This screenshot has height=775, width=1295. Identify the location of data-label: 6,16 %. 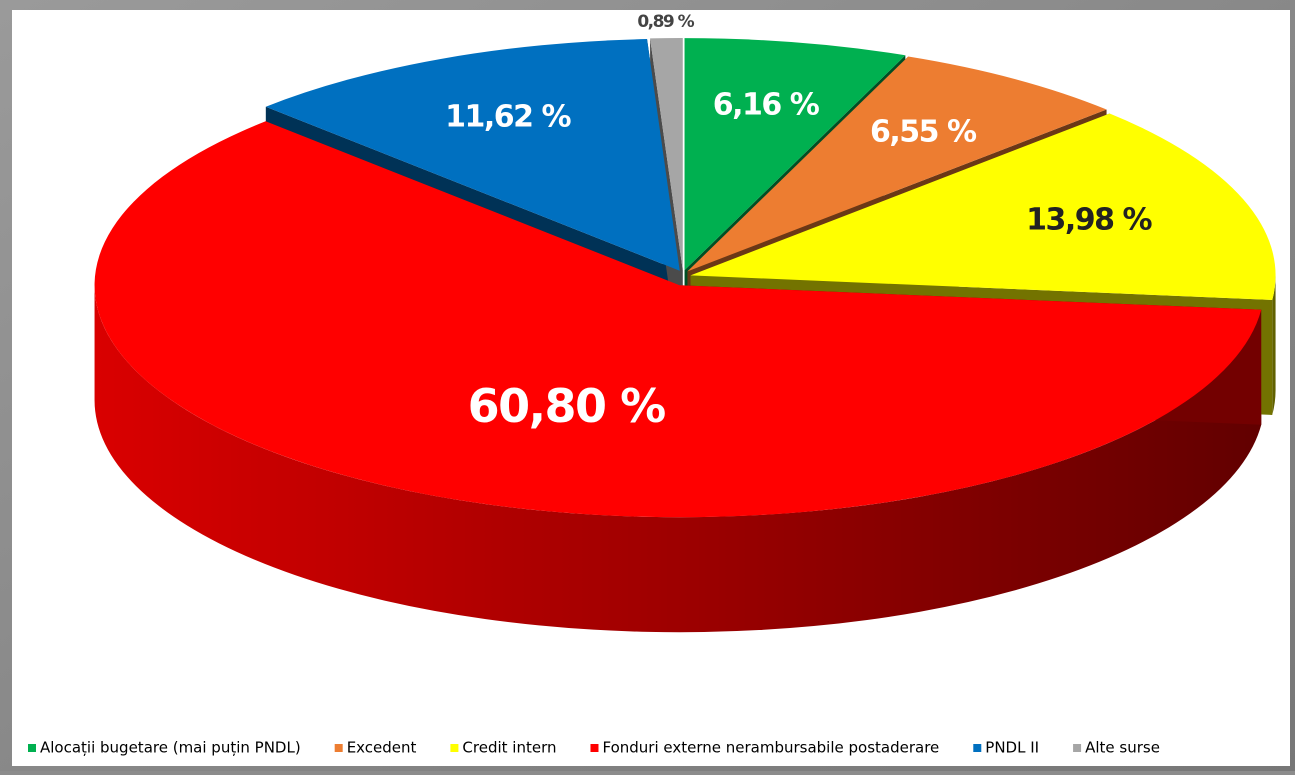
(766, 105).